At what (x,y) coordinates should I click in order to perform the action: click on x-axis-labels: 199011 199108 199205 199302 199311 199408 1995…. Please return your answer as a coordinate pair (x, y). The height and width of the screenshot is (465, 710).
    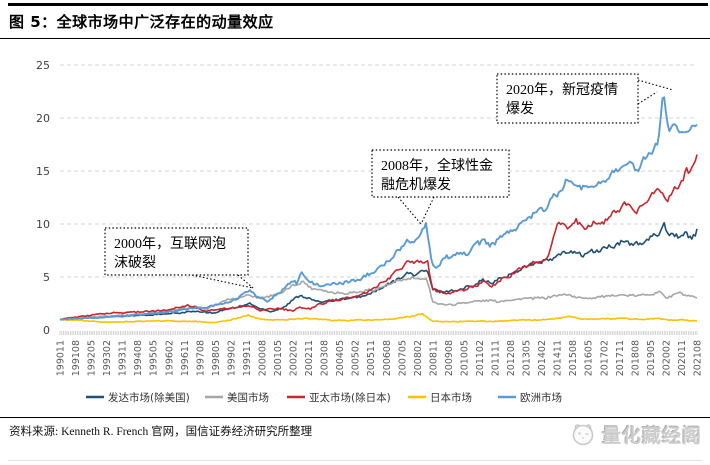
    Looking at the image, I should click on (380, 358).